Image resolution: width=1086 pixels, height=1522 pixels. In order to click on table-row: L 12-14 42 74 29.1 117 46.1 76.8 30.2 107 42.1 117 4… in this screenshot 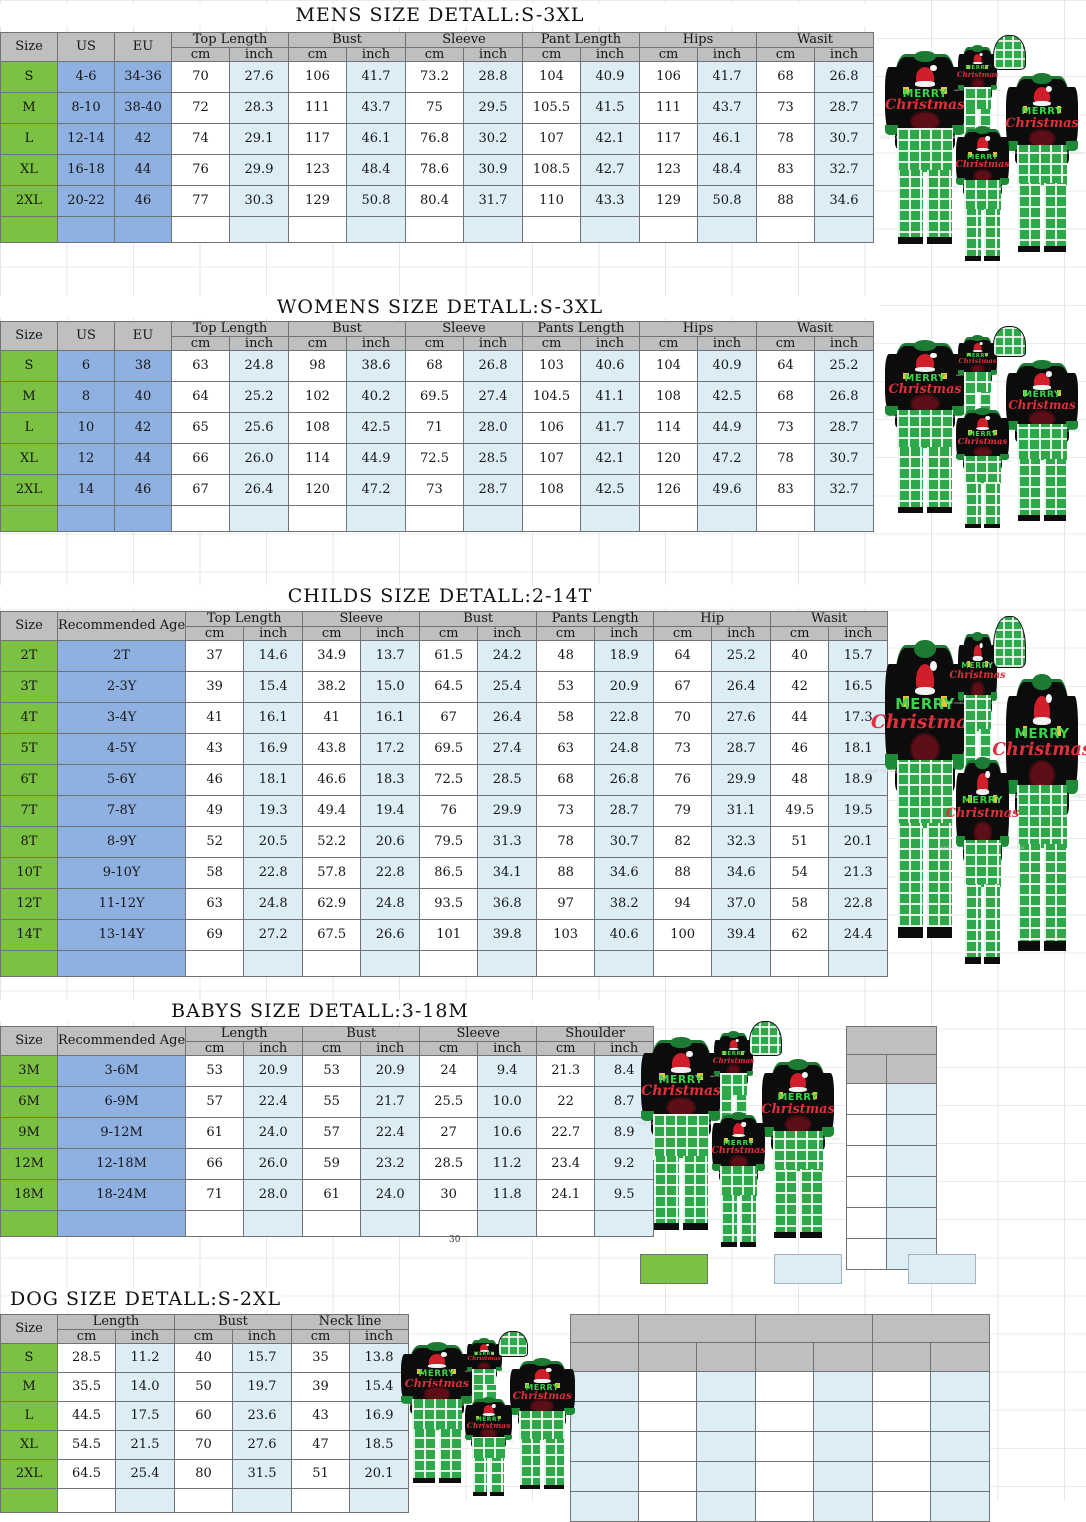, I will do `click(437, 139)`.